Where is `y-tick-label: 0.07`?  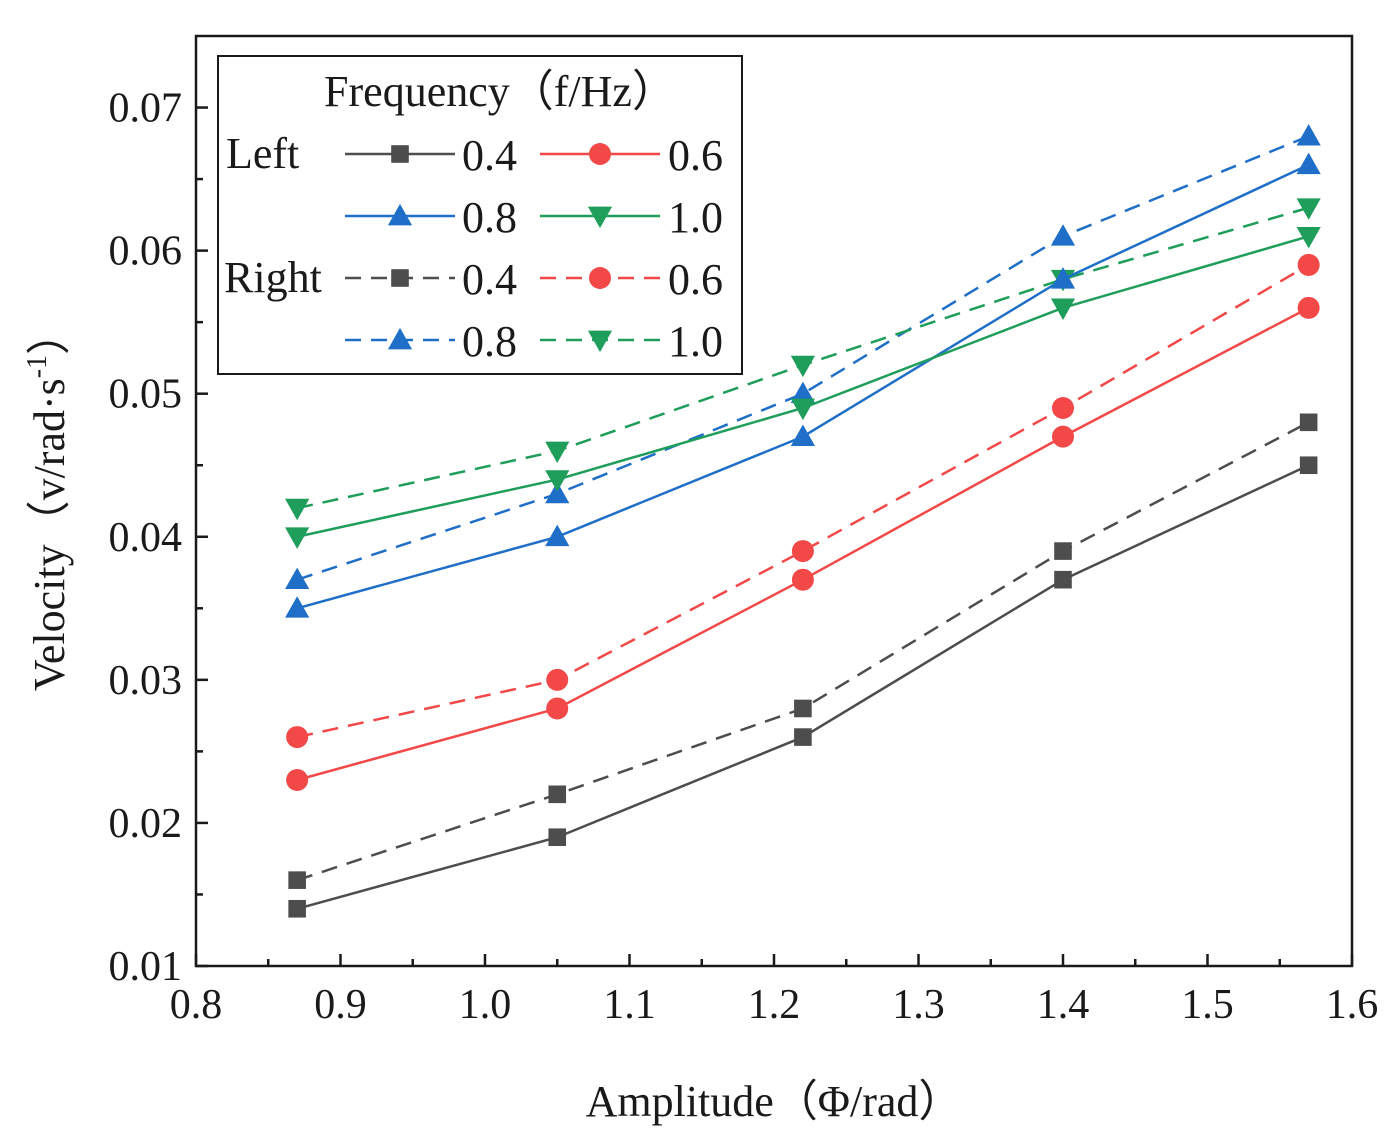 y-tick-label: 0.07 is located at coordinates (146, 109).